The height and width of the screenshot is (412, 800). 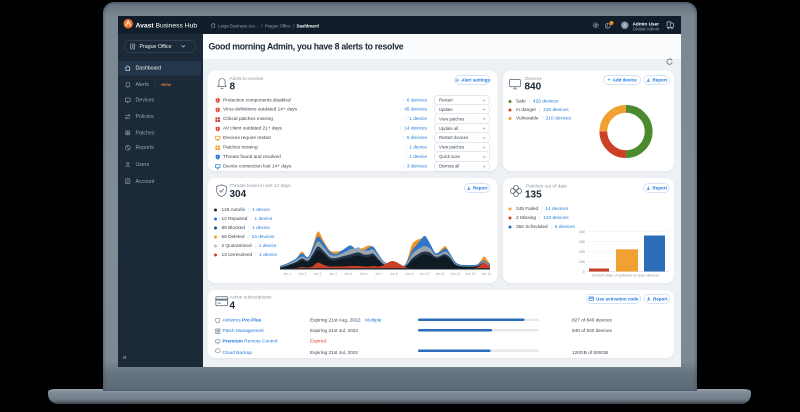 I want to click on svg-text: 400, so click(x=582, y=232).